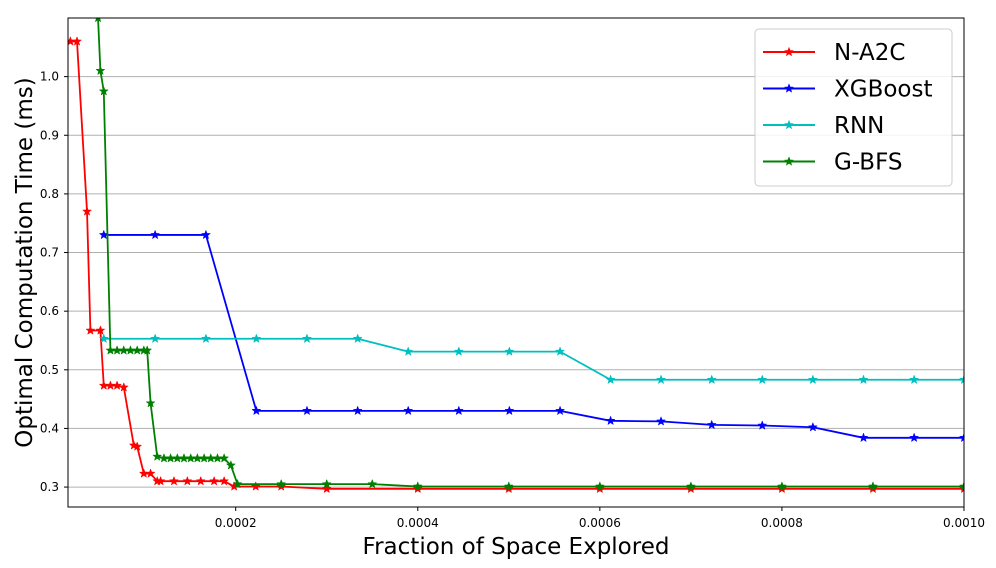 This screenshot has height=568, width=996. I want to click on y-axis-label: Optimal Computation Time (ms), so click(25, 262).